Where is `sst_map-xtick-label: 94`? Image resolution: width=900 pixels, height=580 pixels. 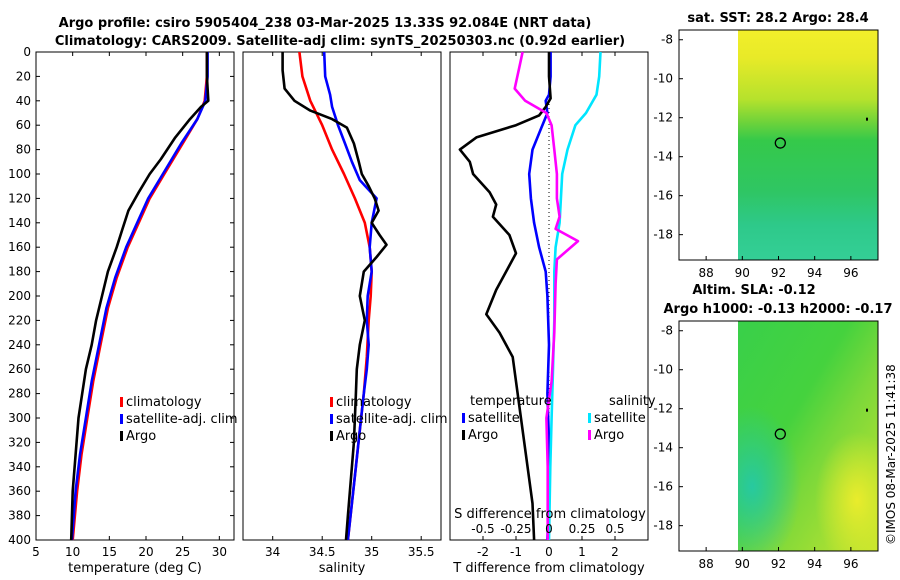 sst_map-xtick-label: 94 is located at coordinates (814, 273).